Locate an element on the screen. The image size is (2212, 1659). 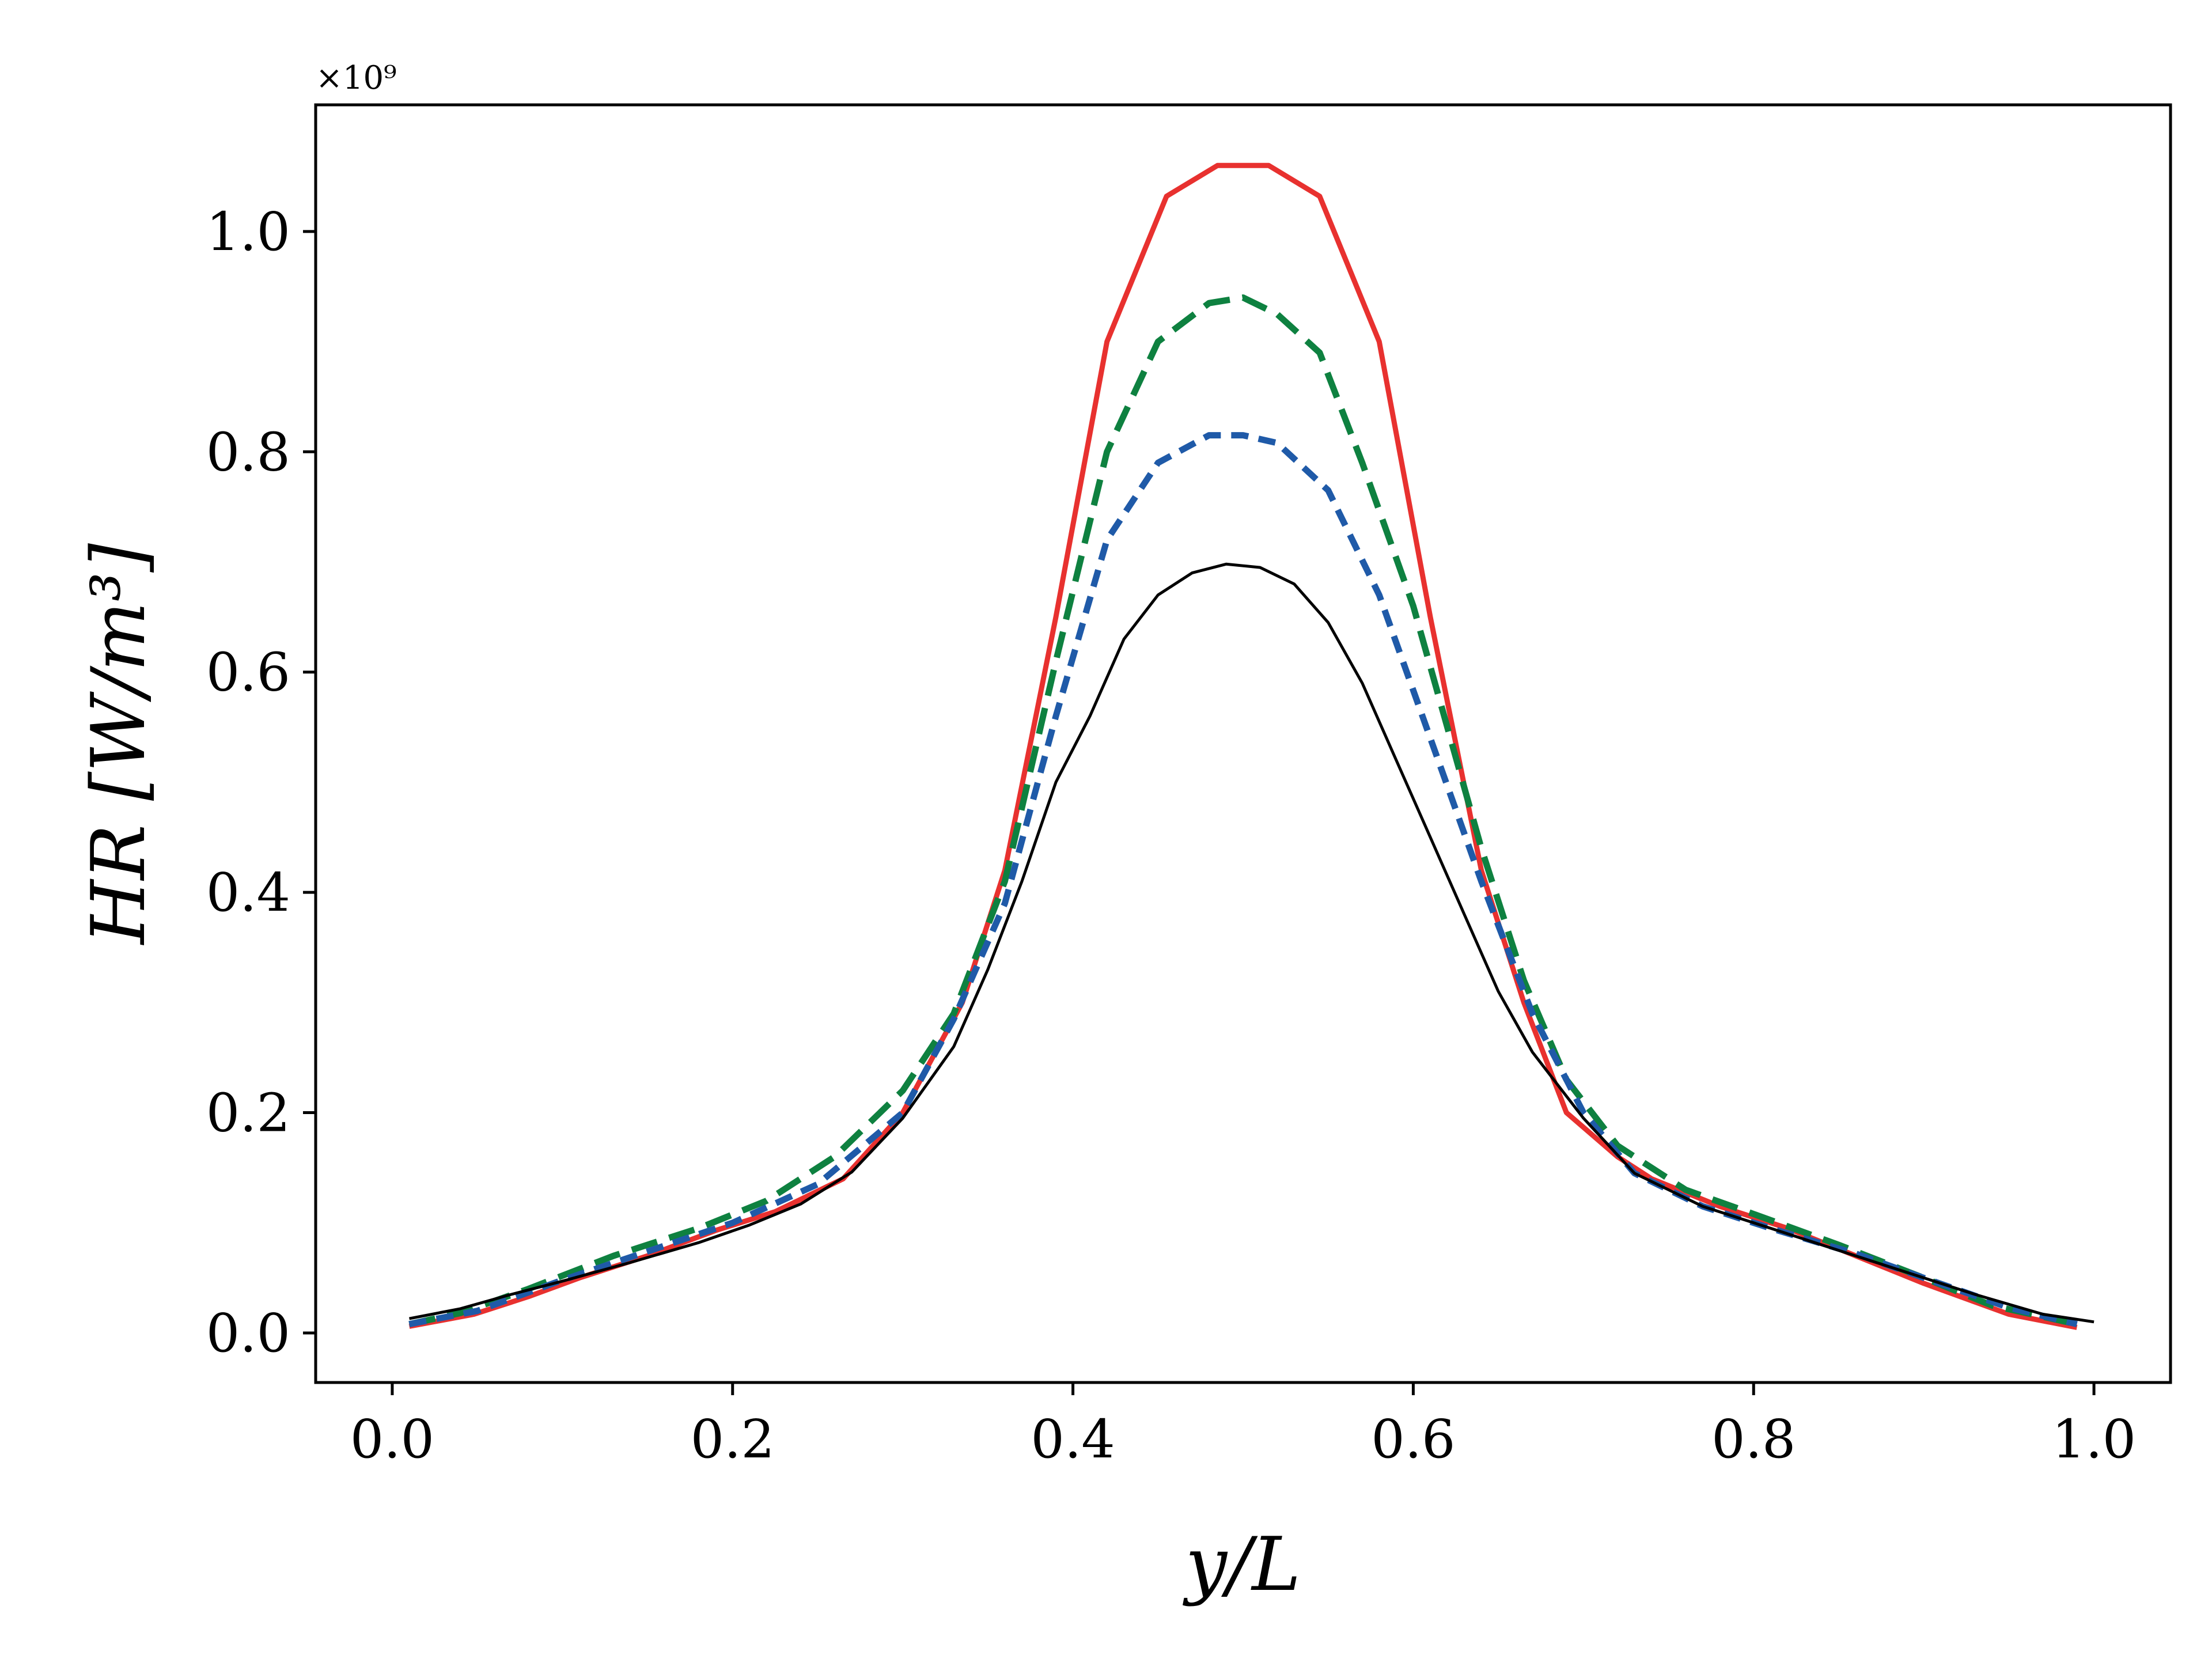
y-tick-label: 0.0 is located at coordinates (248, 1333).